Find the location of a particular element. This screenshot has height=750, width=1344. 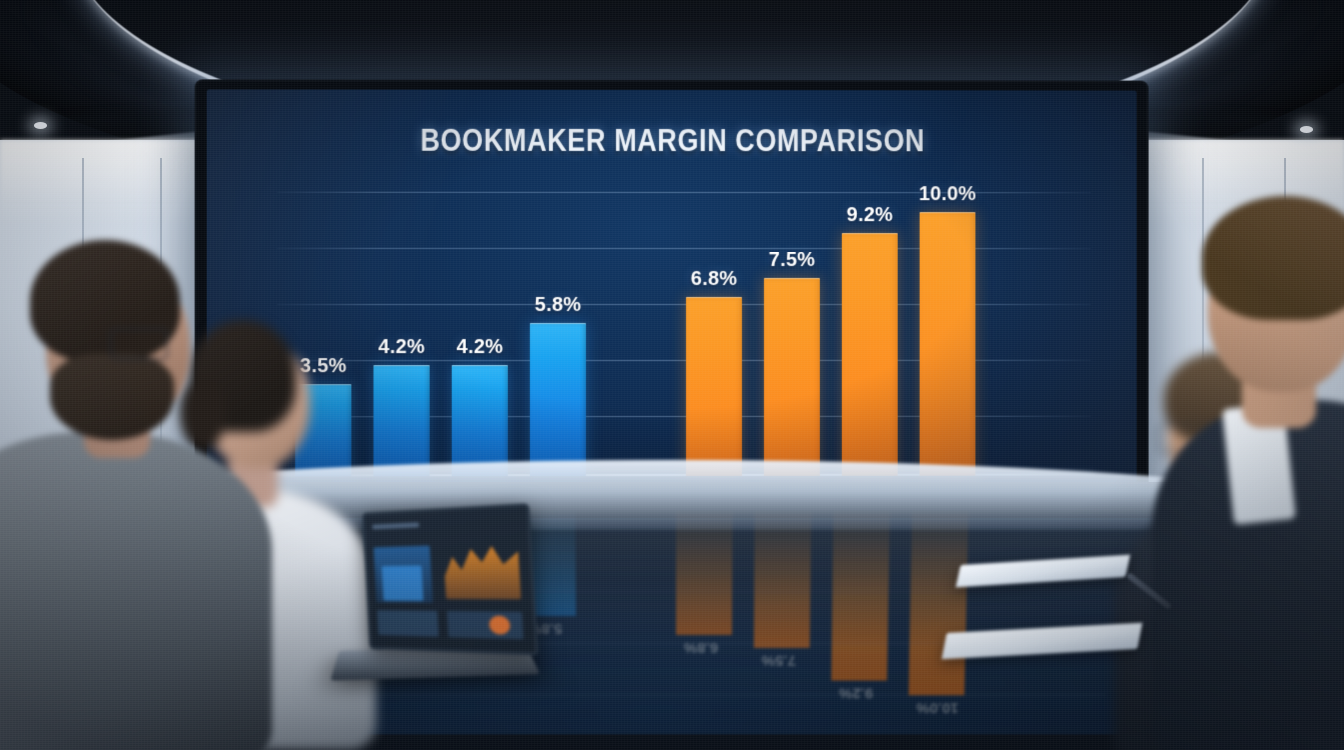

bar-orange-4: 10.0% is located at coordinates (947, 330).